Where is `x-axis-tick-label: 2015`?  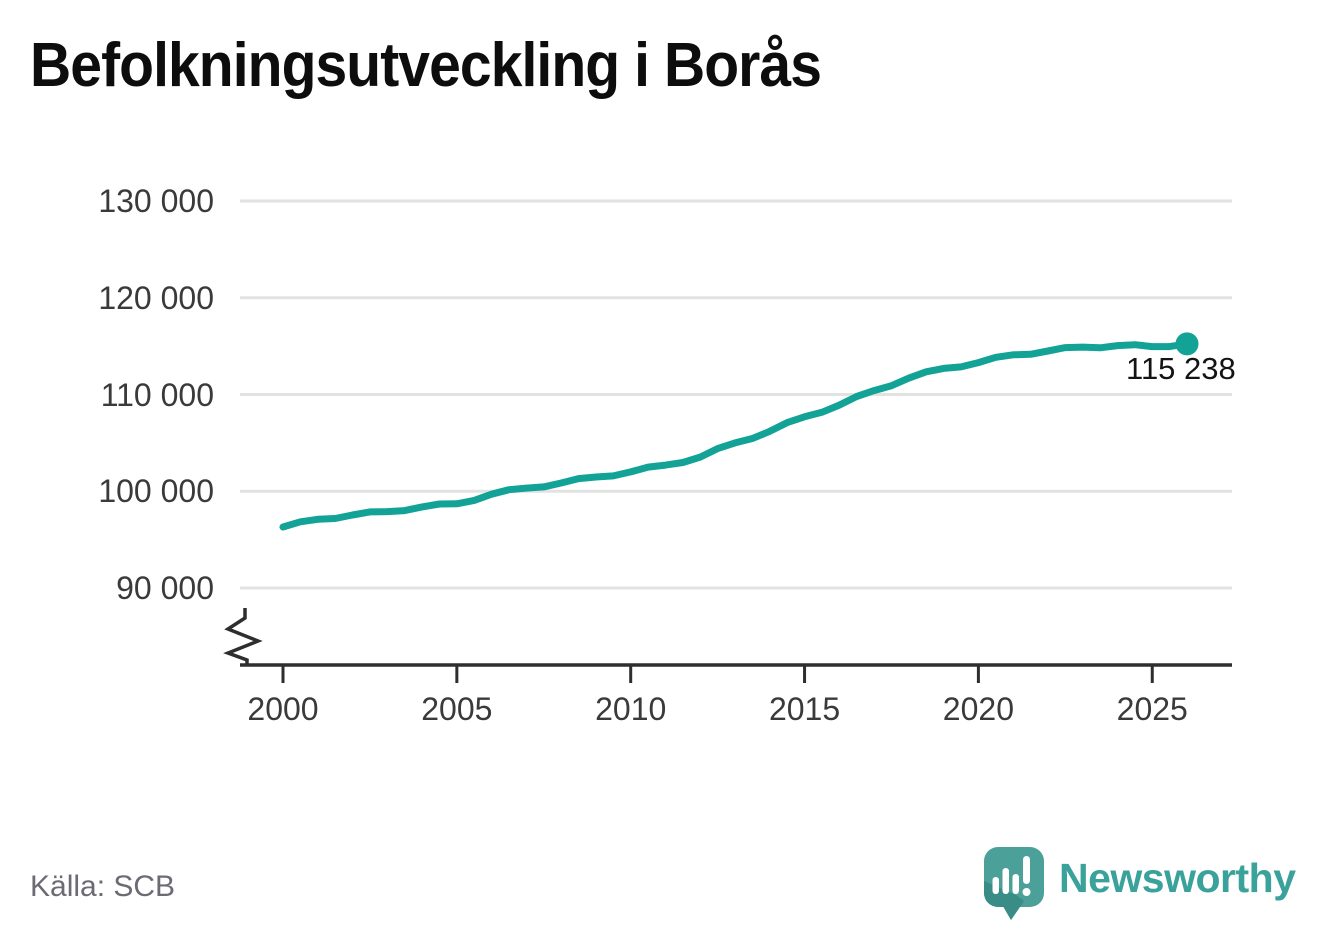
x-axis-tick-label: 2015 is located at coordinates (804, 709).